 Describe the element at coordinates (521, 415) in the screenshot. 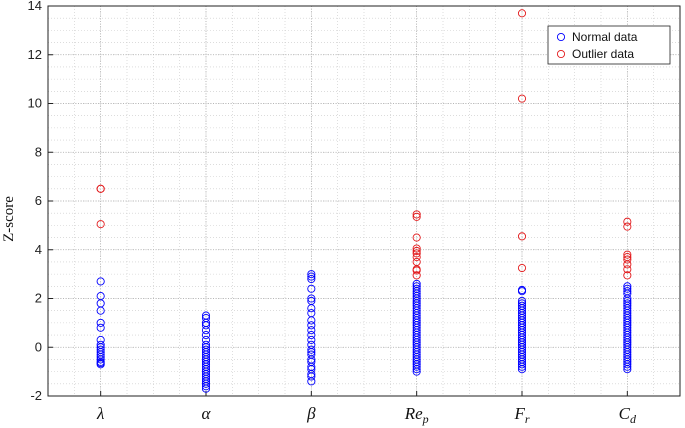

I see `x-tick-label-fr: Fr` at that location.